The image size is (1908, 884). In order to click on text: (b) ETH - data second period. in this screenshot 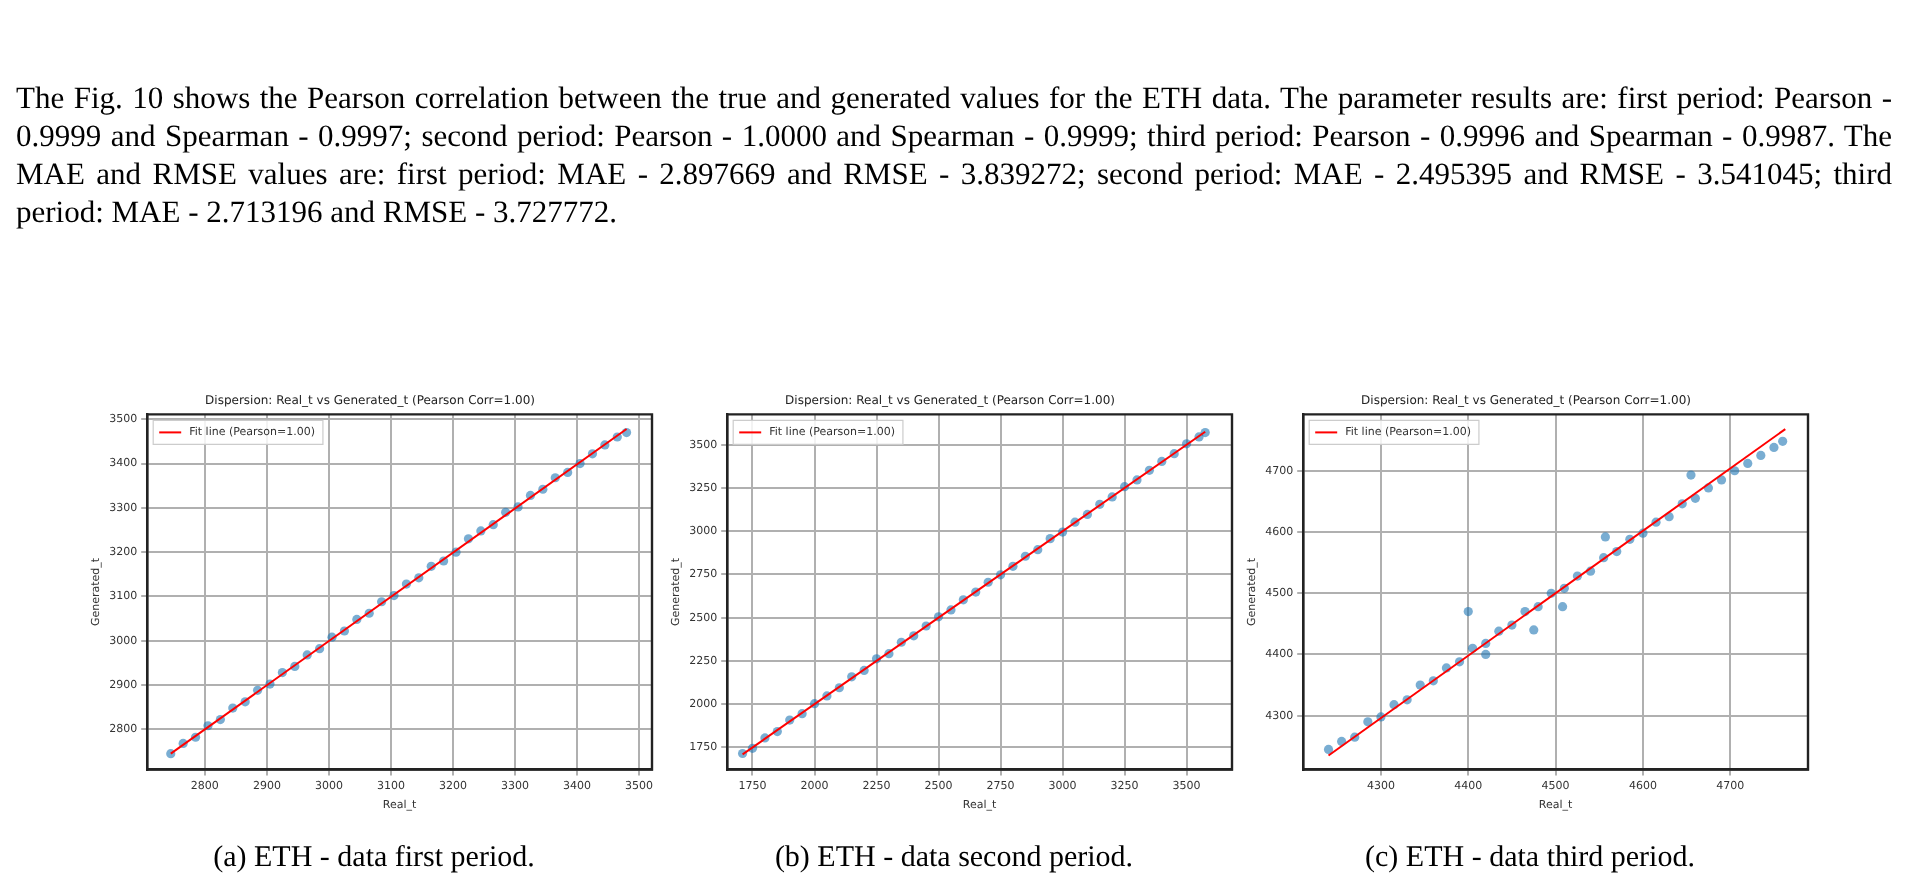, I will do `click(954, 859)`.